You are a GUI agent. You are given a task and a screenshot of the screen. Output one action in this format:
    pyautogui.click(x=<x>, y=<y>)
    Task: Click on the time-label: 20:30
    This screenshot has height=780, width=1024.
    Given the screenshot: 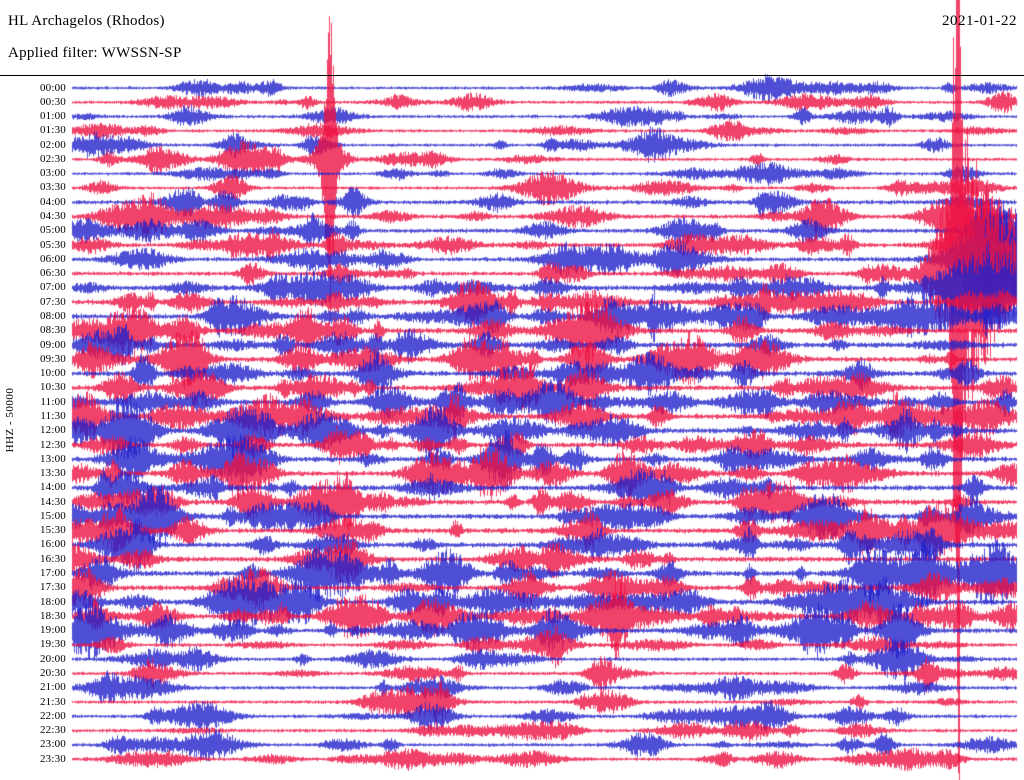 What is the action you would take?
    pyautogui.click(x=52, y=672)
    